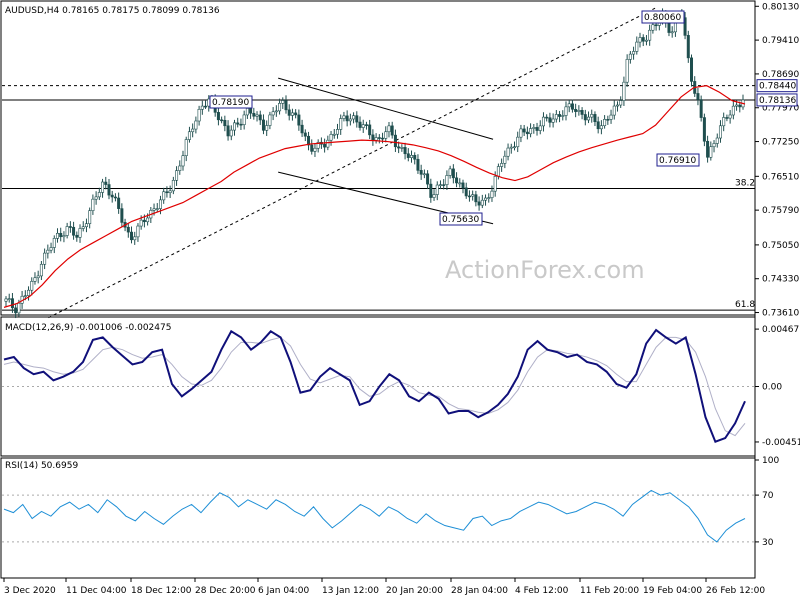  Describe the element at coordinates (780, 246) in the screenshot. I see `price-y-tick-label: 0.75050` at that location.